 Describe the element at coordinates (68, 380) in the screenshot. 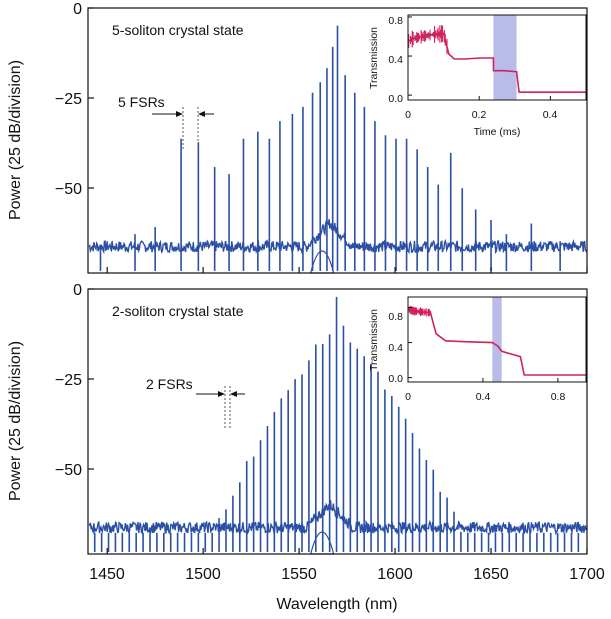

I see `p2-ytick-label-1: −25` at that location.